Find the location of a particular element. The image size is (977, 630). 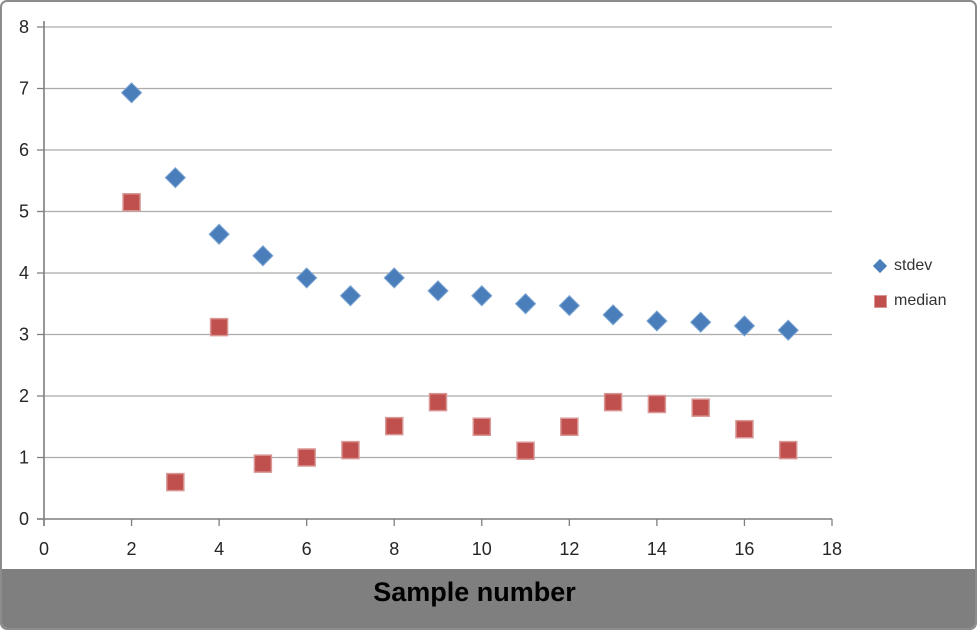

legend: stdev median is located at coordinates (907, 283).